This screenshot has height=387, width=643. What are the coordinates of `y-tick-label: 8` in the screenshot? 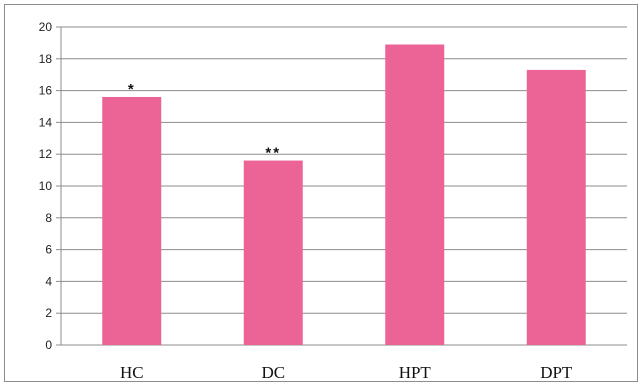 It's located at (48, 218).